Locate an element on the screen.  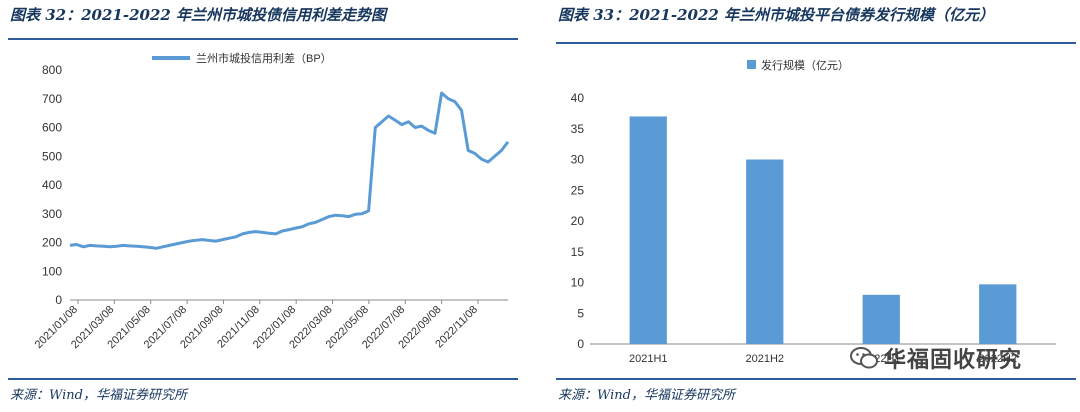
x-tick-label: 2021H1 is located at coordinates (648, 359).